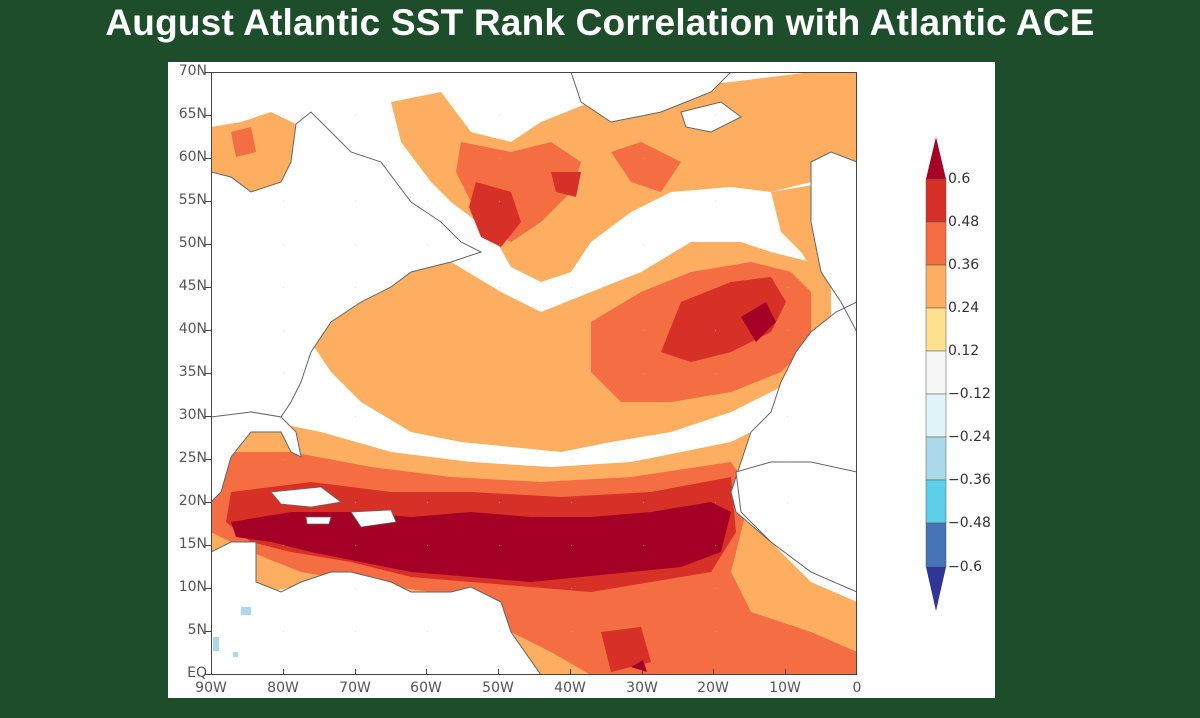  I want to click on lat-label: 70N, so click(192, 71).